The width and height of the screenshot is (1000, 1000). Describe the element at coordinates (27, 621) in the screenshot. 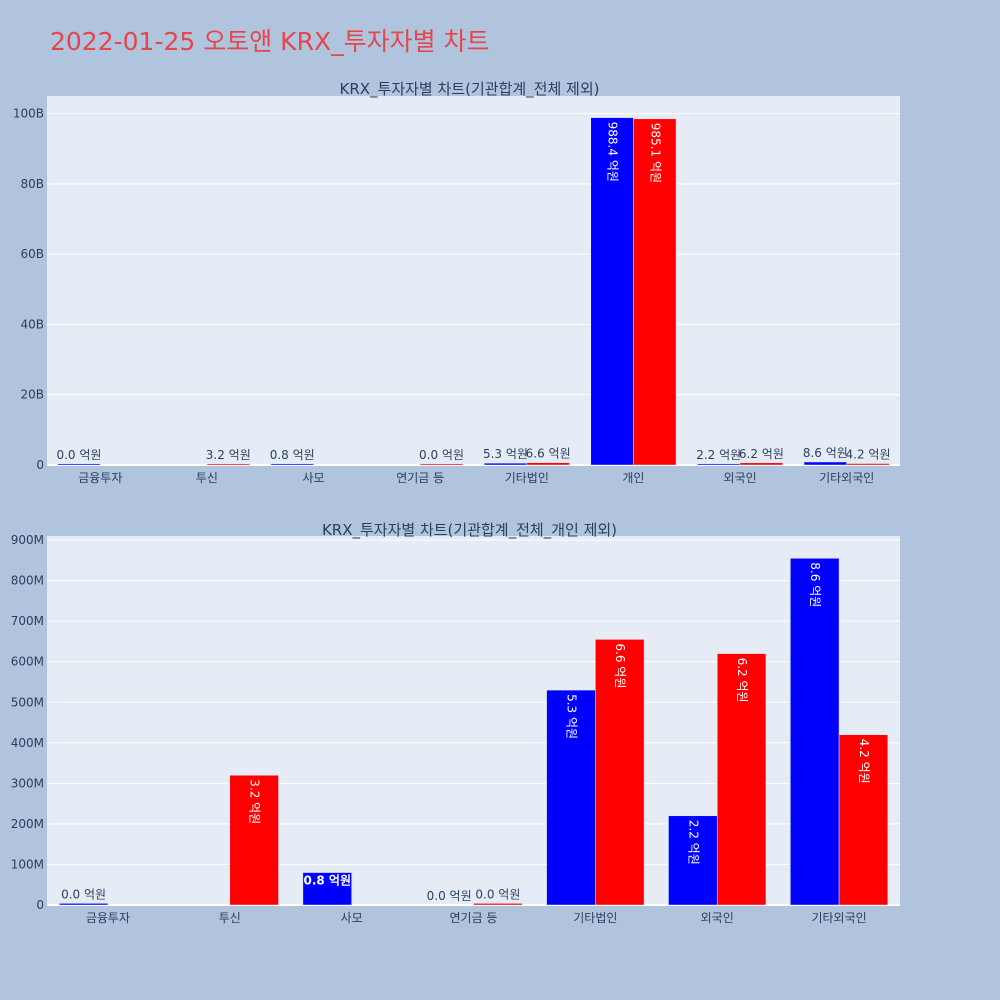

I see `chart2-y-tick-label: 700M` at that location.